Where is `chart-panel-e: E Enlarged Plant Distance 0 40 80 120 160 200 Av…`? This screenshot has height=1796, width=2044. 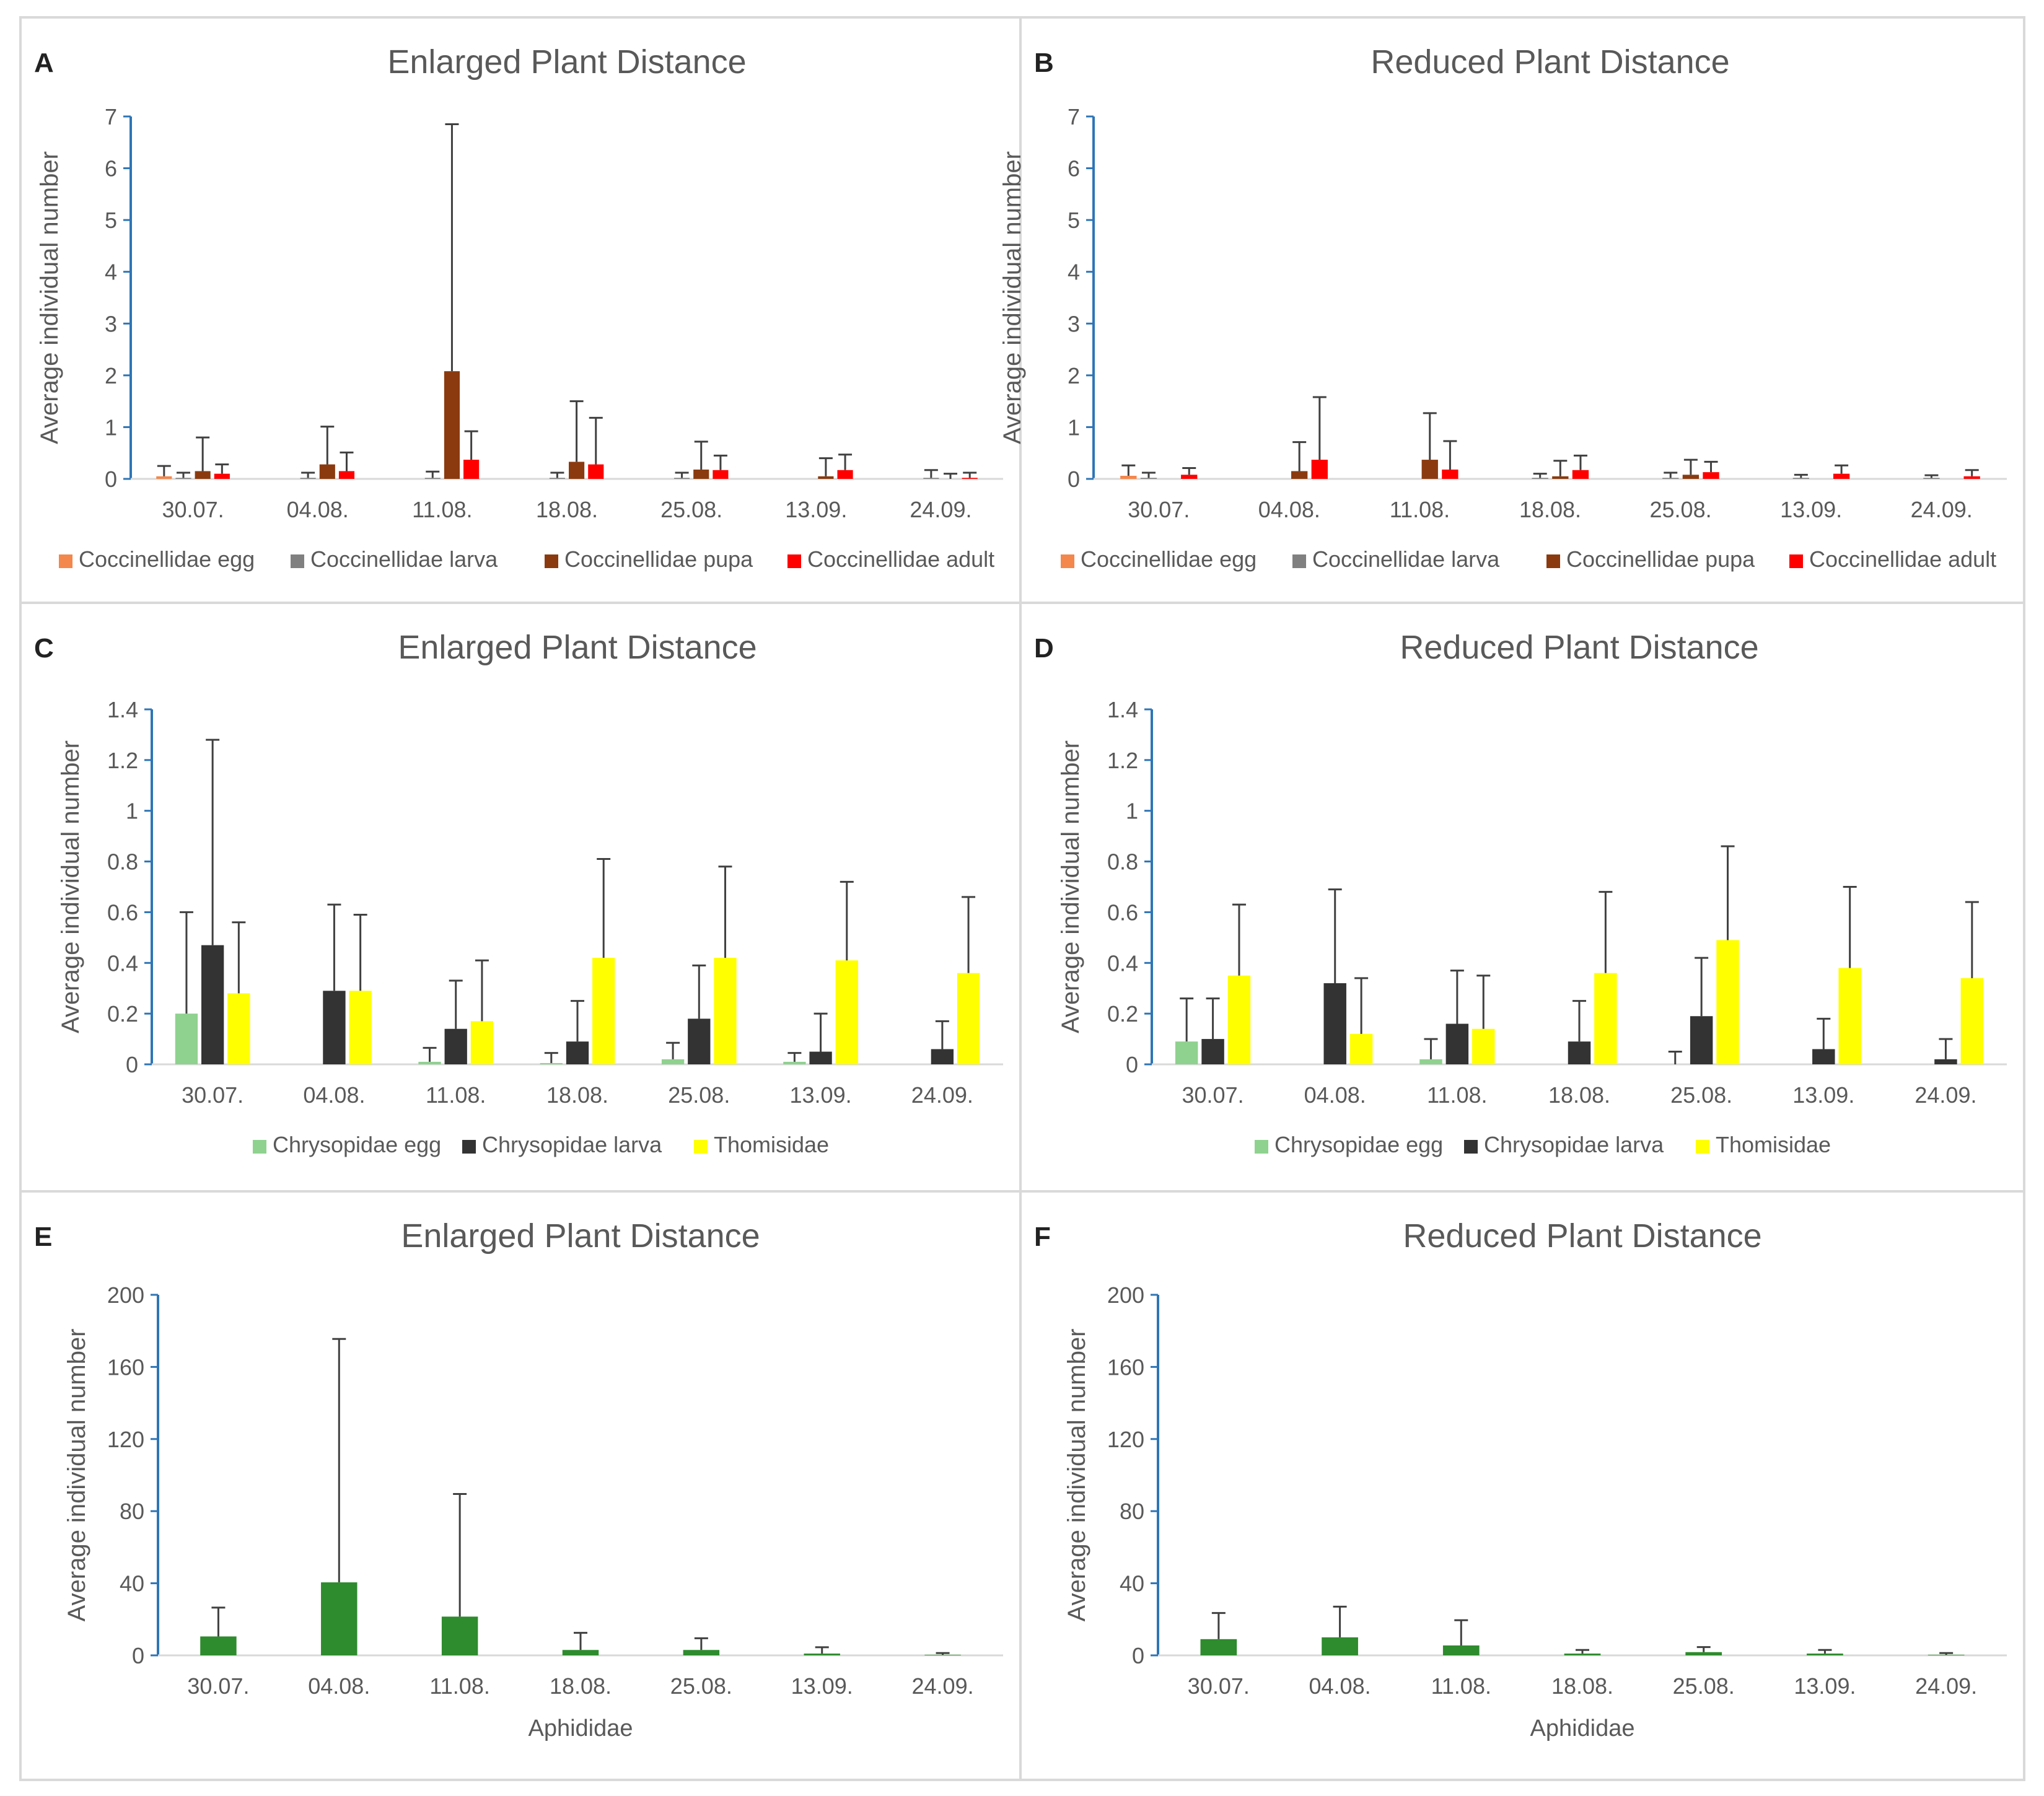
chart-panel-e: E Enlarged Plant Distance 0 40 80 120 160 200 Av… is located at coordinates (518, 1479).